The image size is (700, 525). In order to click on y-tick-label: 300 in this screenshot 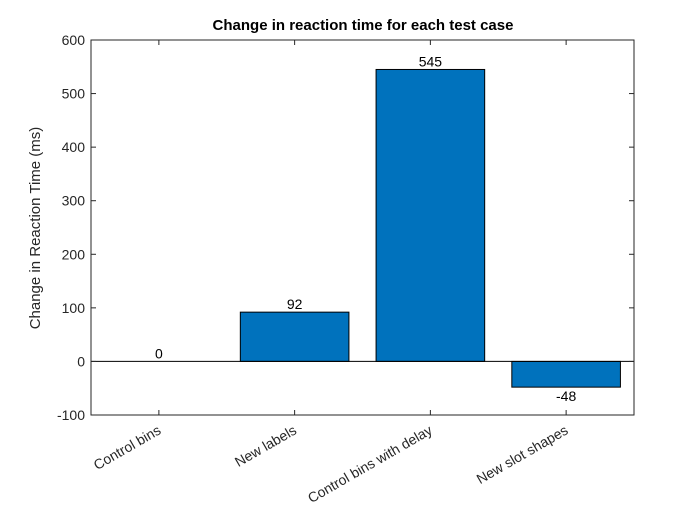, I will do `click(74, 201)`.